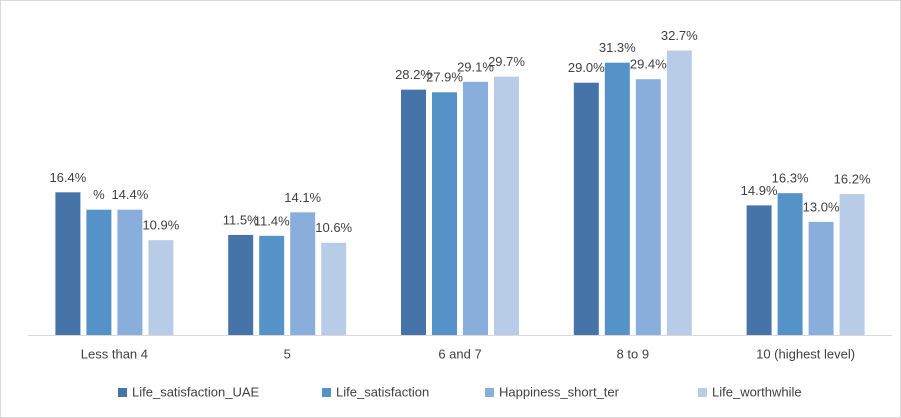  I want to click on data-label: 10.6%, so click(333, 227).